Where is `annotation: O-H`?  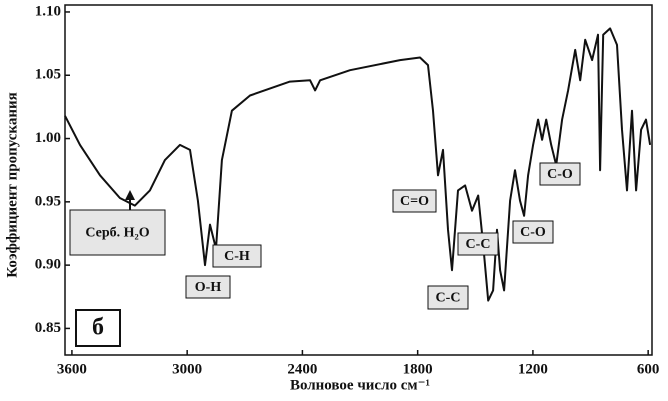
annotation: O-H is located at coordinates (208, 287).